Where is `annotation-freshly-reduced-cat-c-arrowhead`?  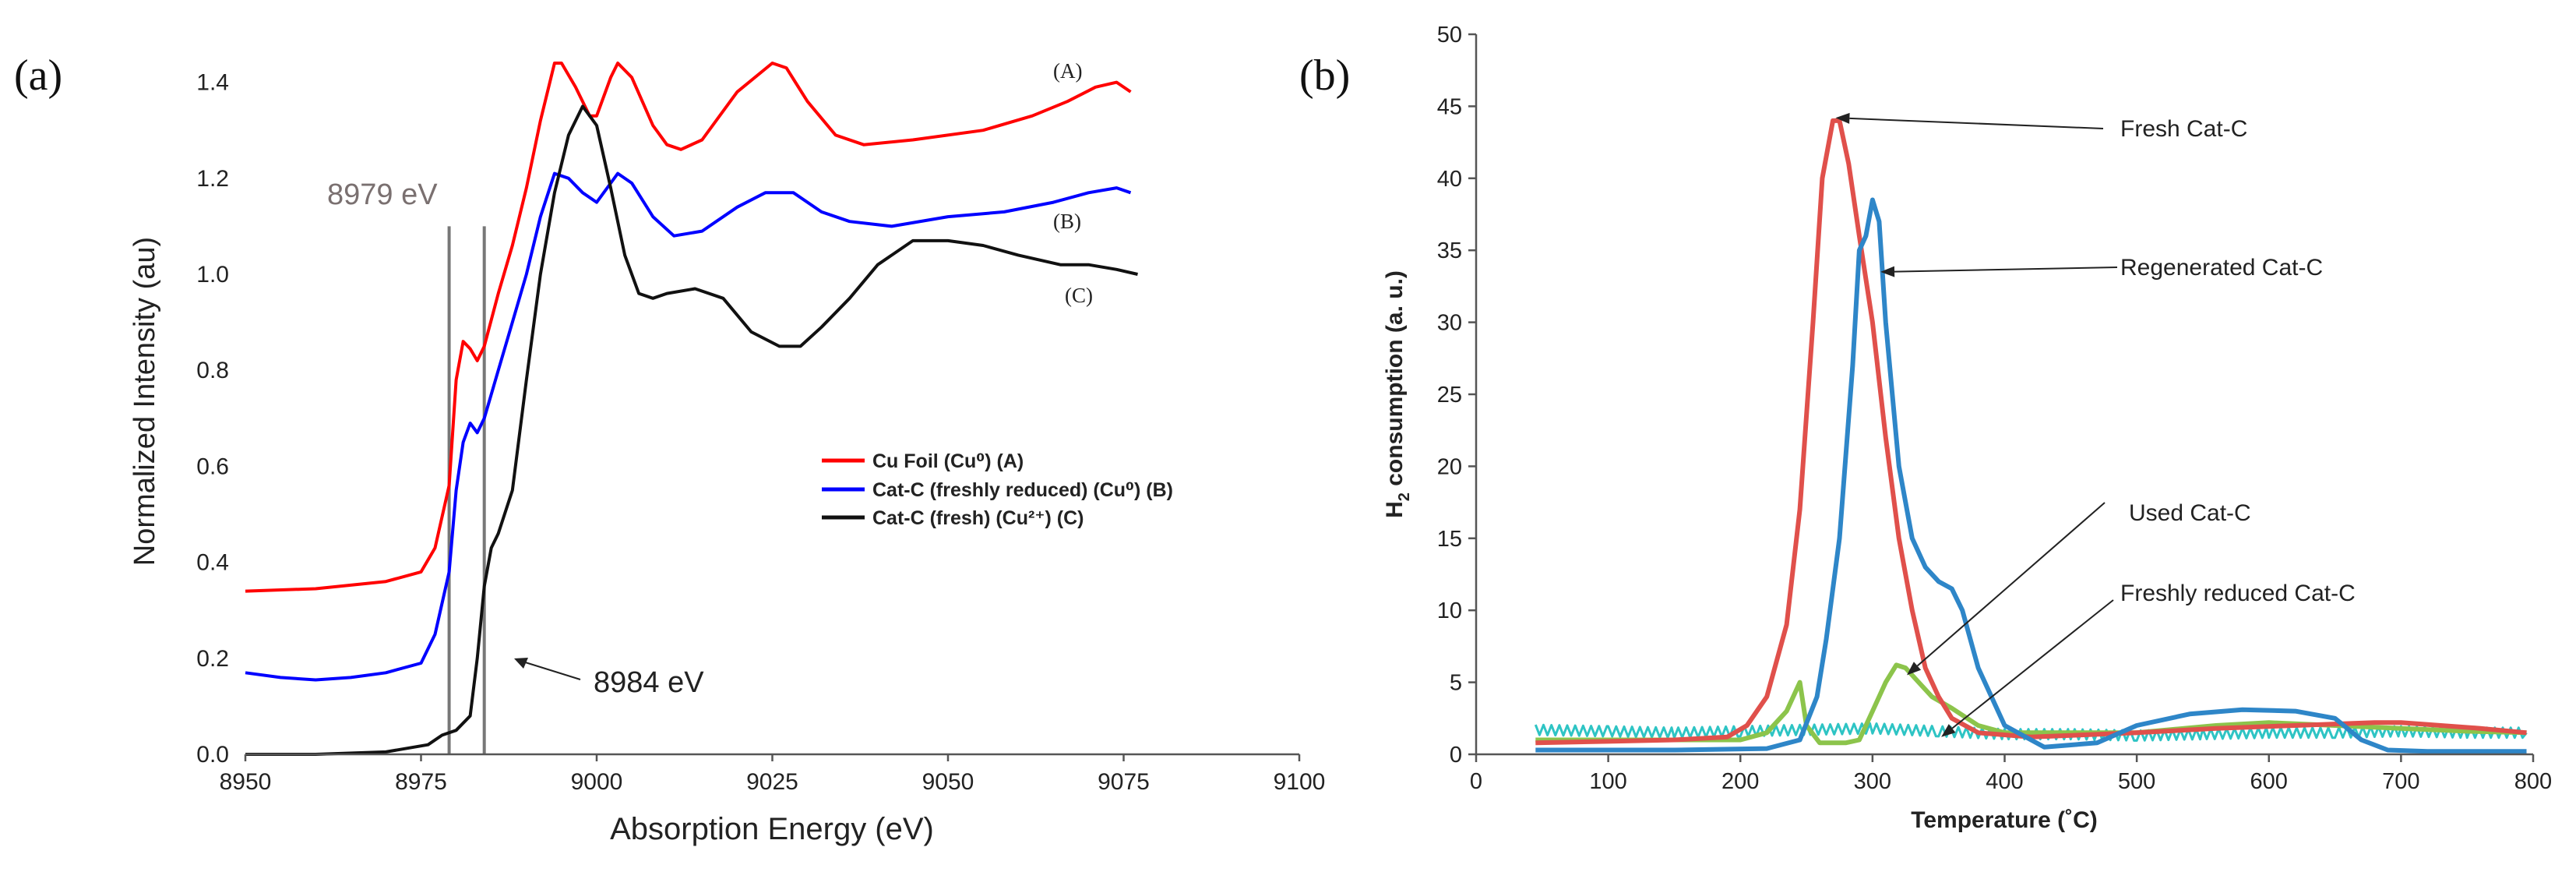
annotation-freshly-reduced-cat-c-arrowhead is located at coordinates (1949, 730).